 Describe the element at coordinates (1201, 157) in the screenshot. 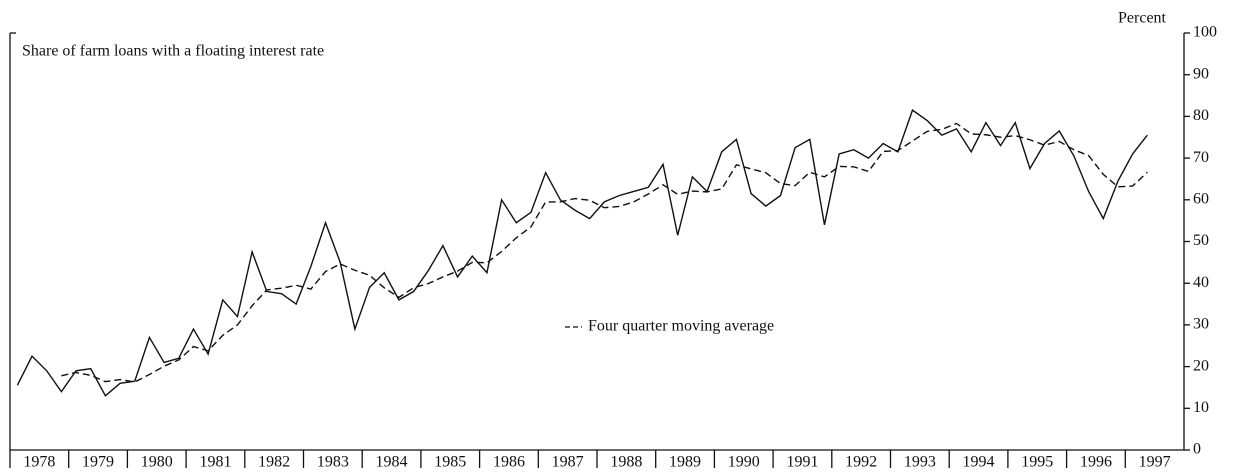

I see `y-tick-label: 70` at that location.